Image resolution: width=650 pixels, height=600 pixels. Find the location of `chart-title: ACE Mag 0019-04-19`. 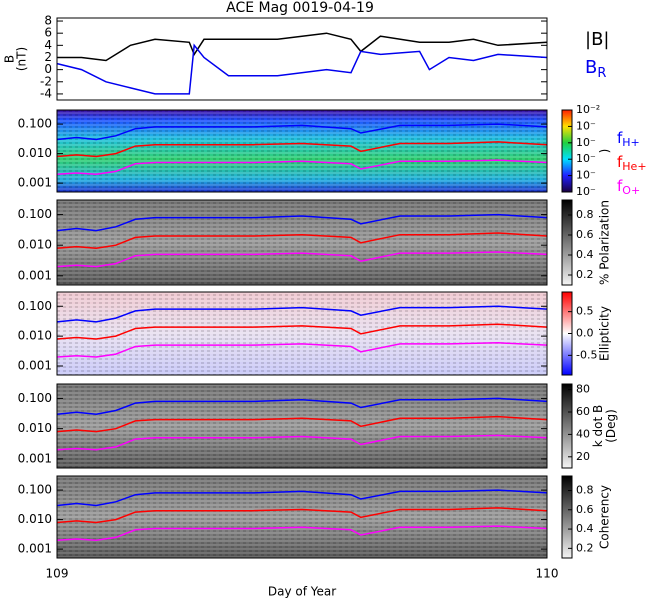

chart-title: ACE Mag 0019-04-19 is located at coordinates (300, 8).